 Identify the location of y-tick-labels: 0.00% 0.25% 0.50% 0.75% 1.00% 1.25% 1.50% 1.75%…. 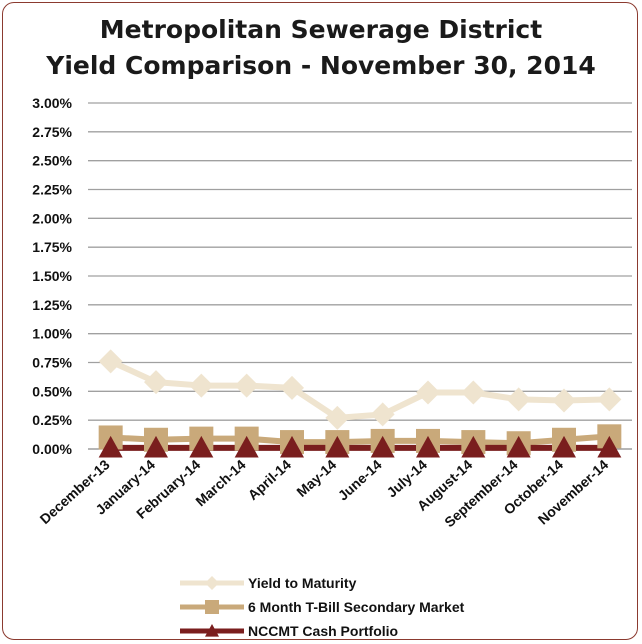
(52, 276).